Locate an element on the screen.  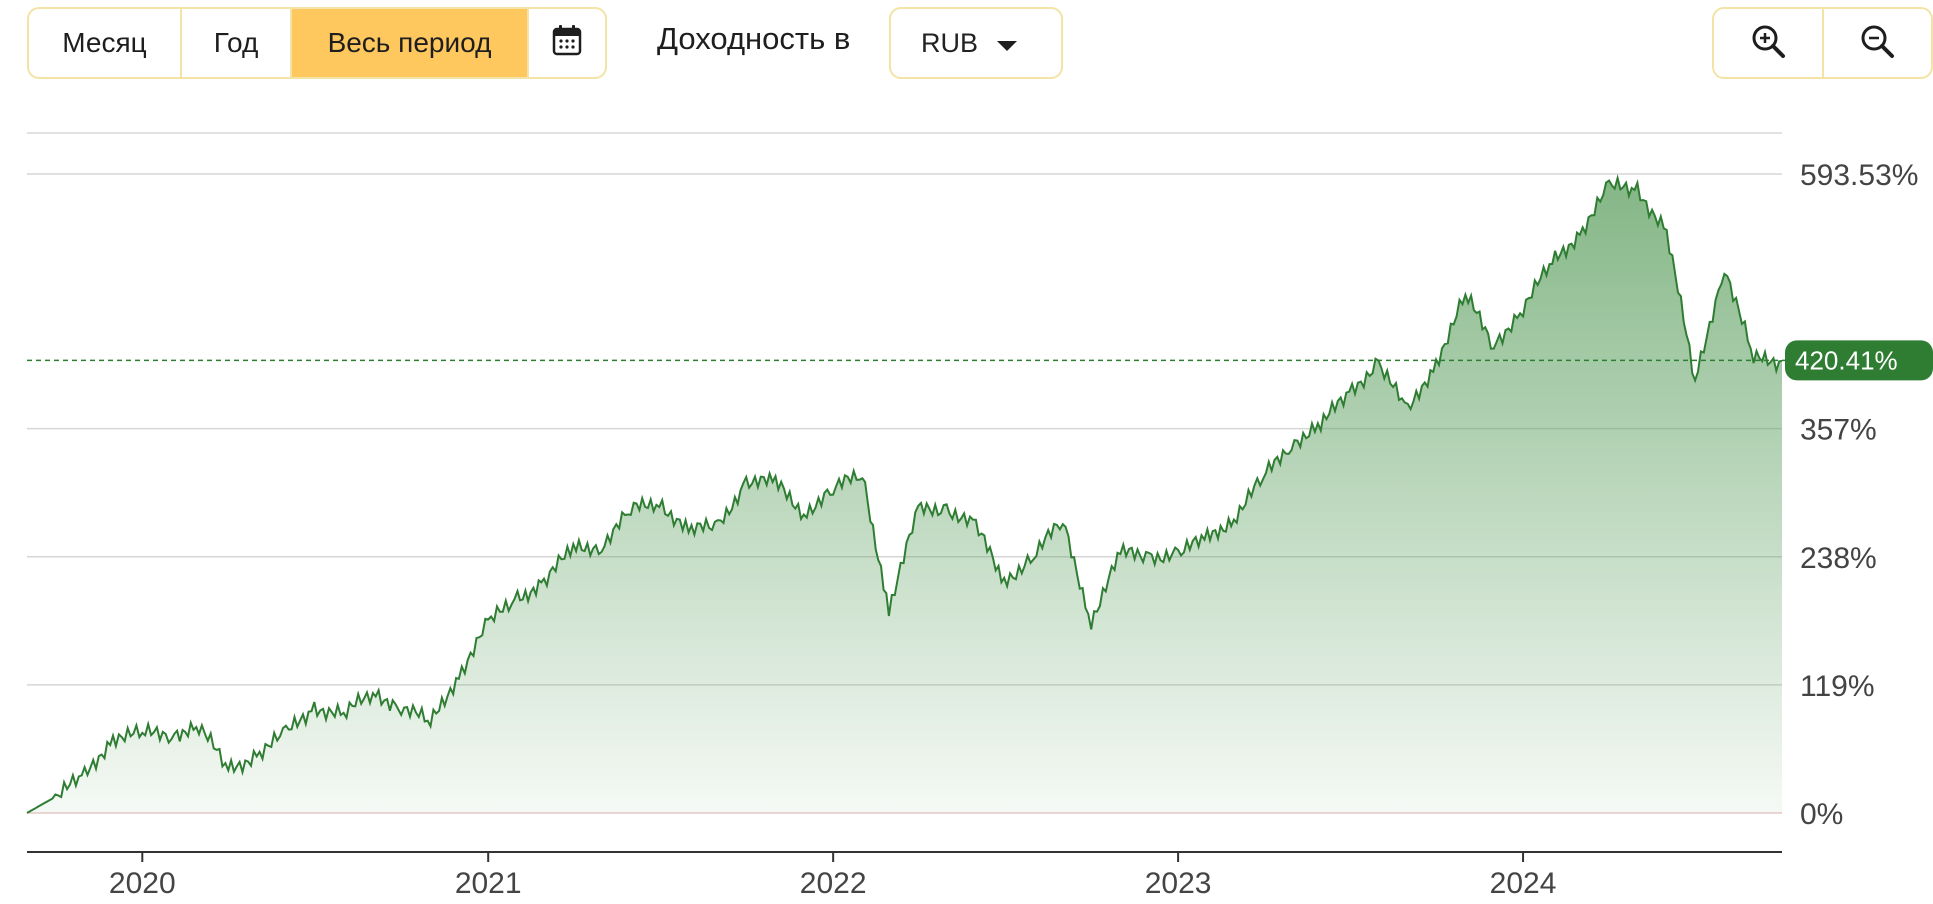
period-year-button: Год is located at coordinates (237, 43).